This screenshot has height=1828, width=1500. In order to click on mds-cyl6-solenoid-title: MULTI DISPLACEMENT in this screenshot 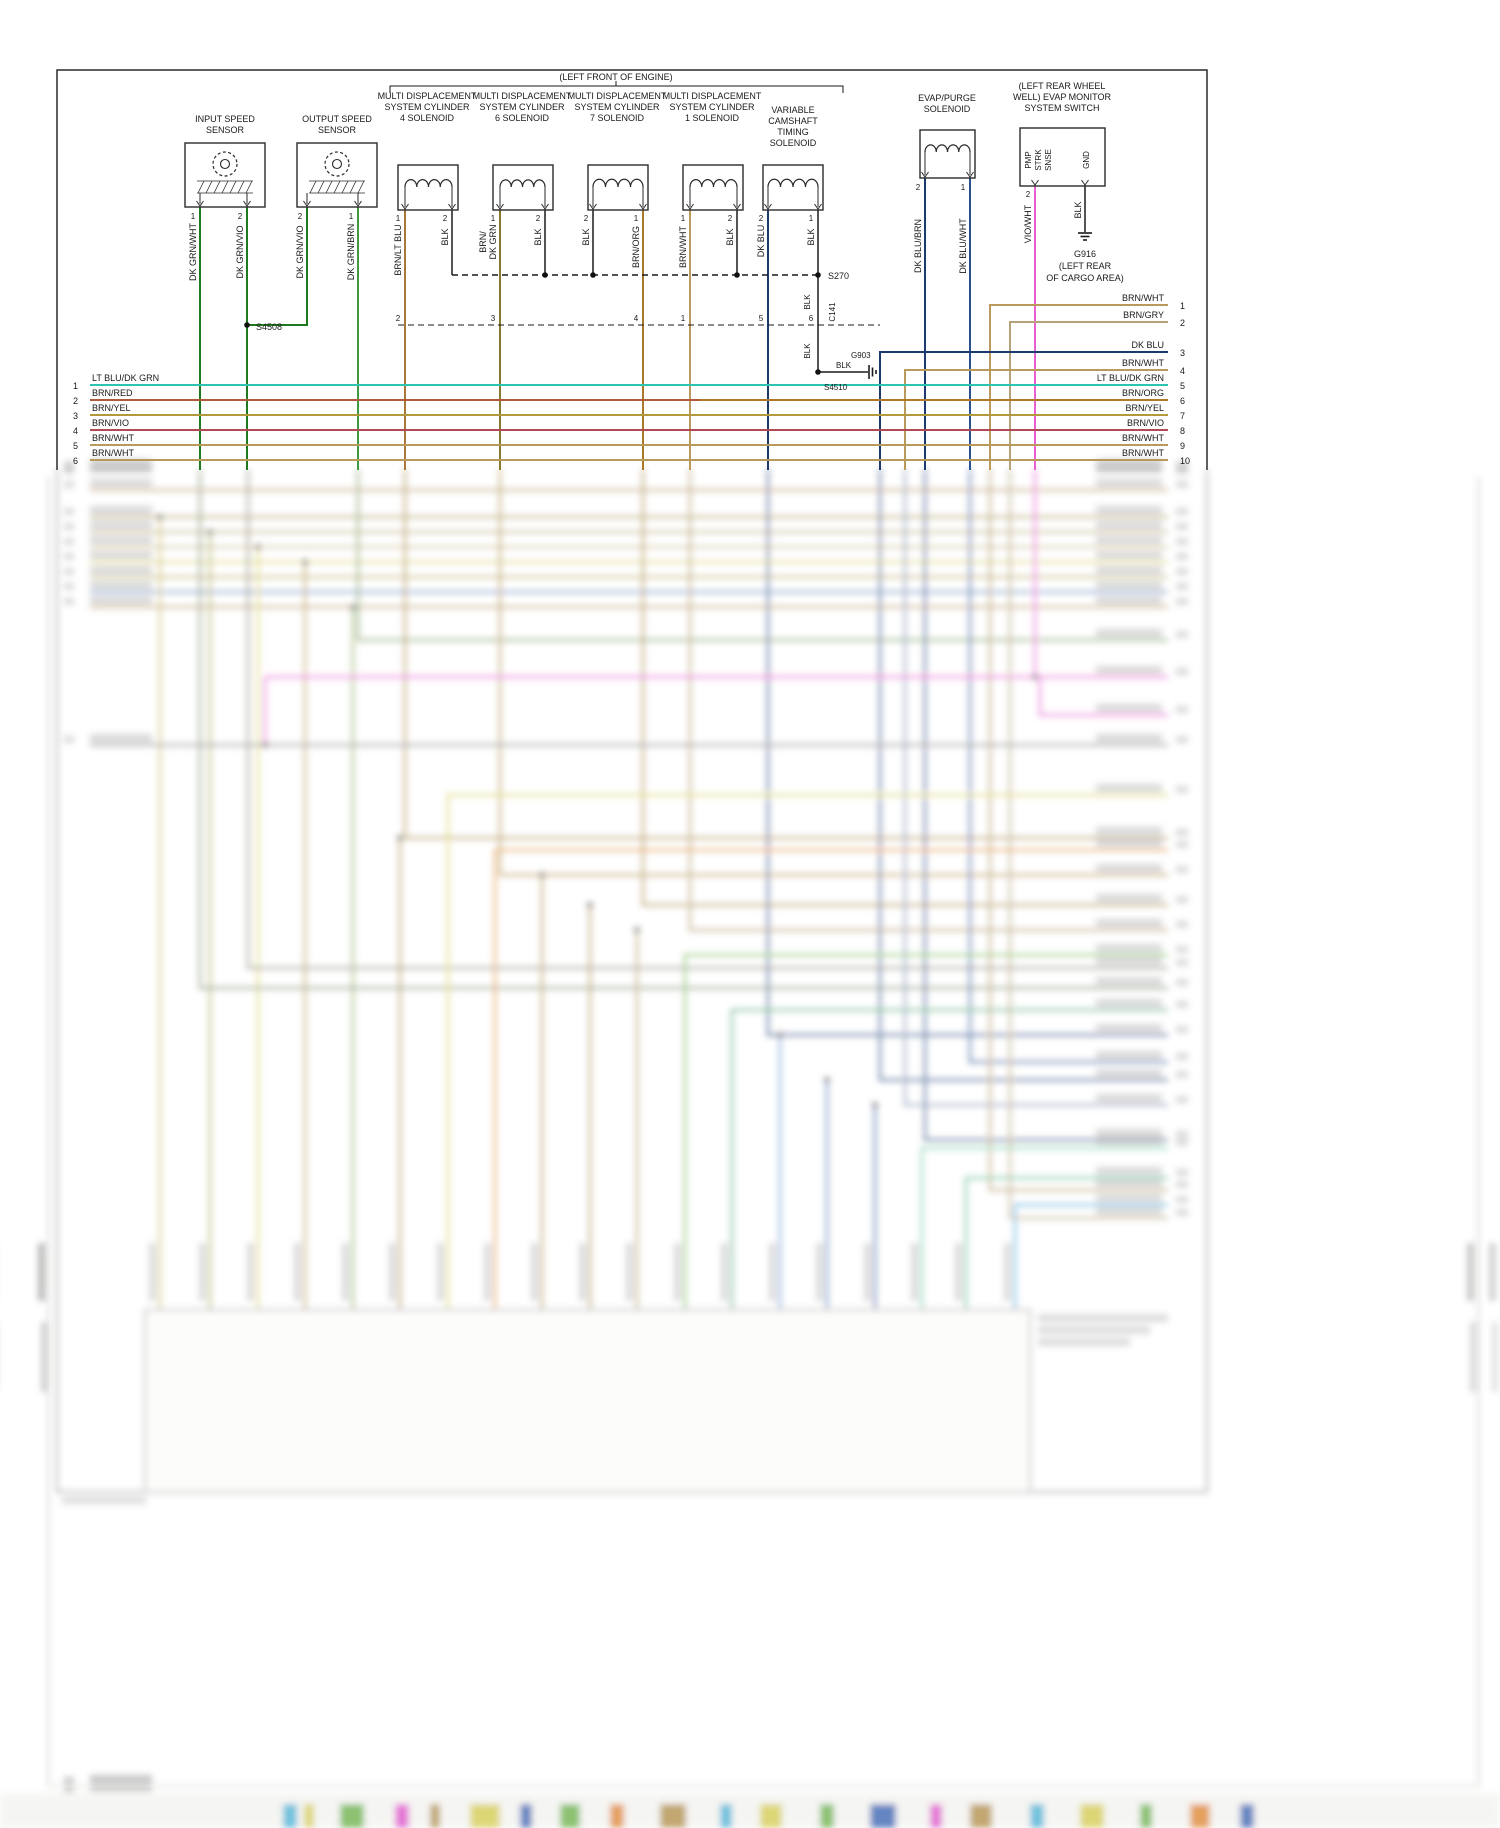, I will do `click(522, 96)`.